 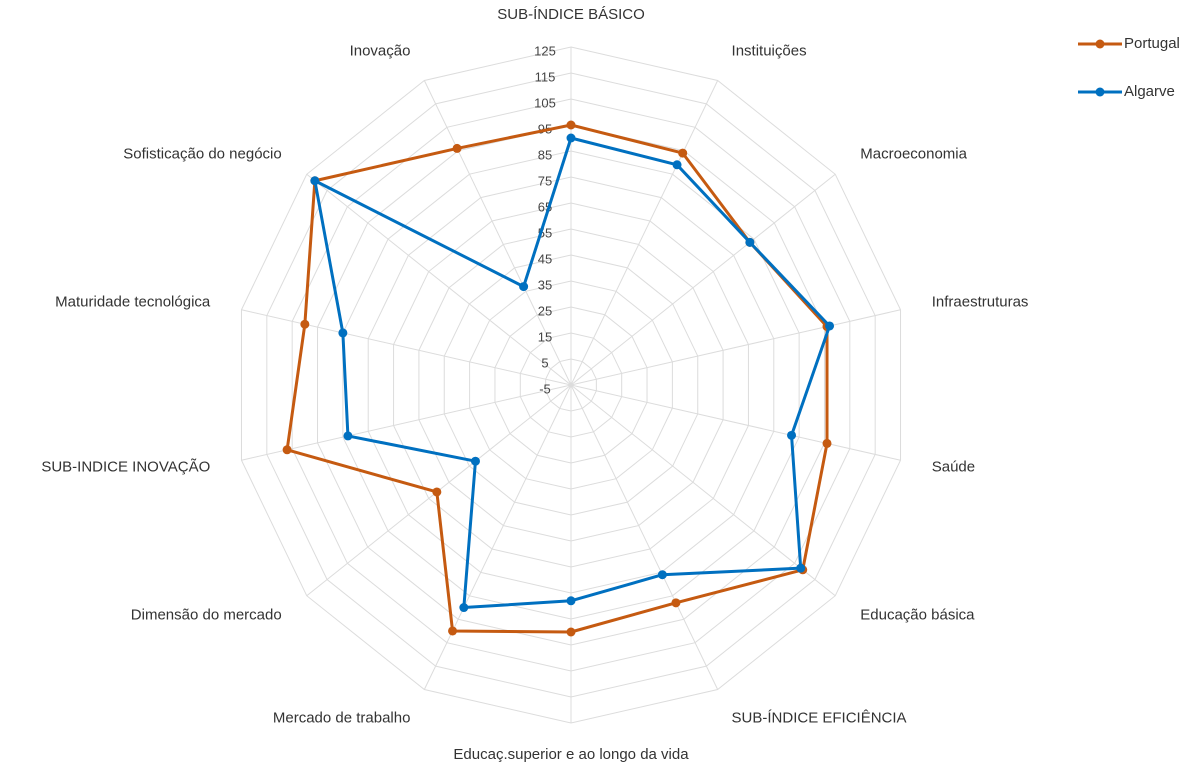 What do you see at coordinates (545, 336) in the screenshot?
I see `r-tick-label: 15` at bounding box center [545, 336].